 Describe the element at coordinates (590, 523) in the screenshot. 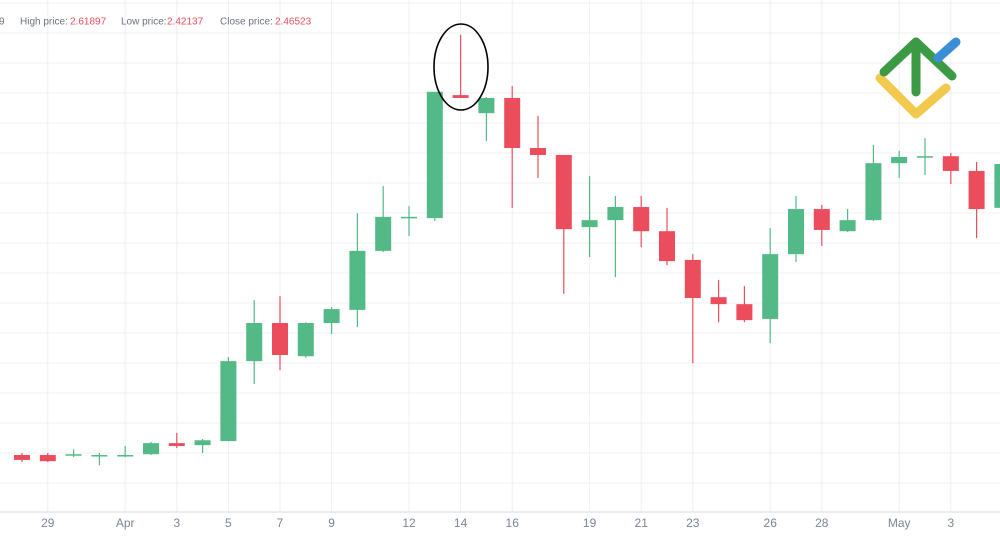

I see `x-tick-label: 19` at that location.